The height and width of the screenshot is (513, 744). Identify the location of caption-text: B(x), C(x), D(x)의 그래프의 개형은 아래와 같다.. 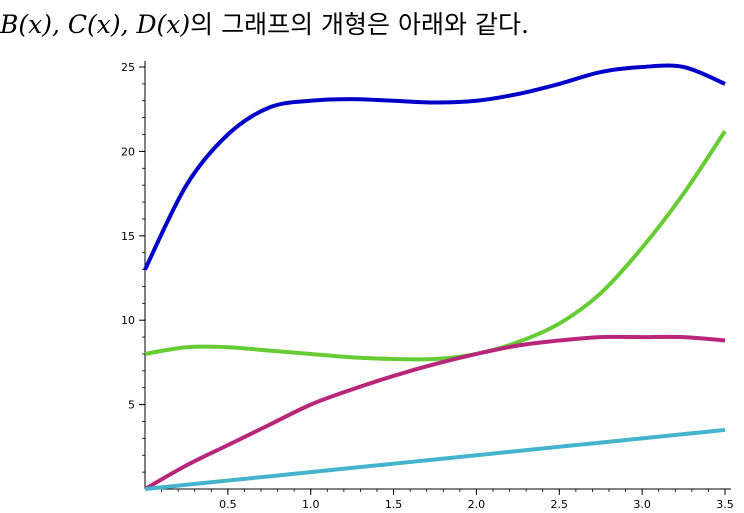
(372, 28).